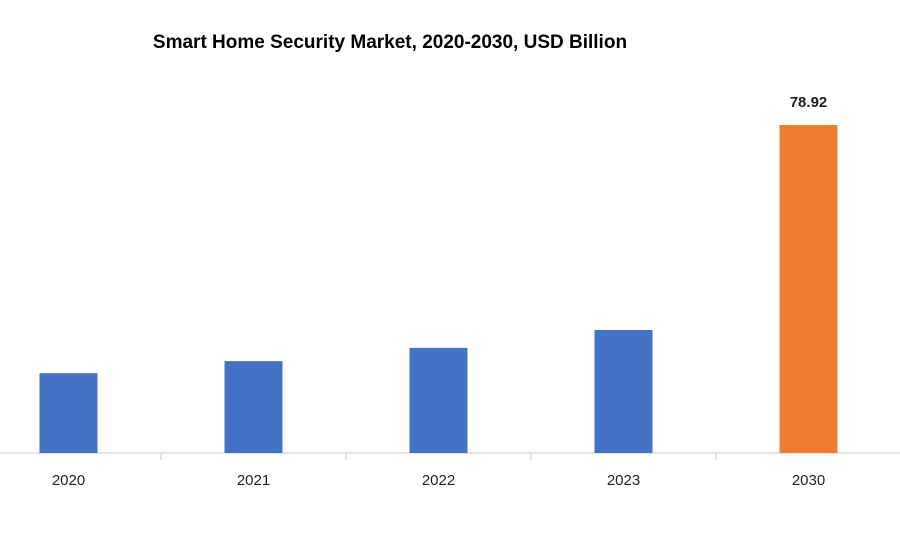  Describe the element at coordinates (438, 480) in the screenshot. I see `x-tick-label: 2022` at that location.